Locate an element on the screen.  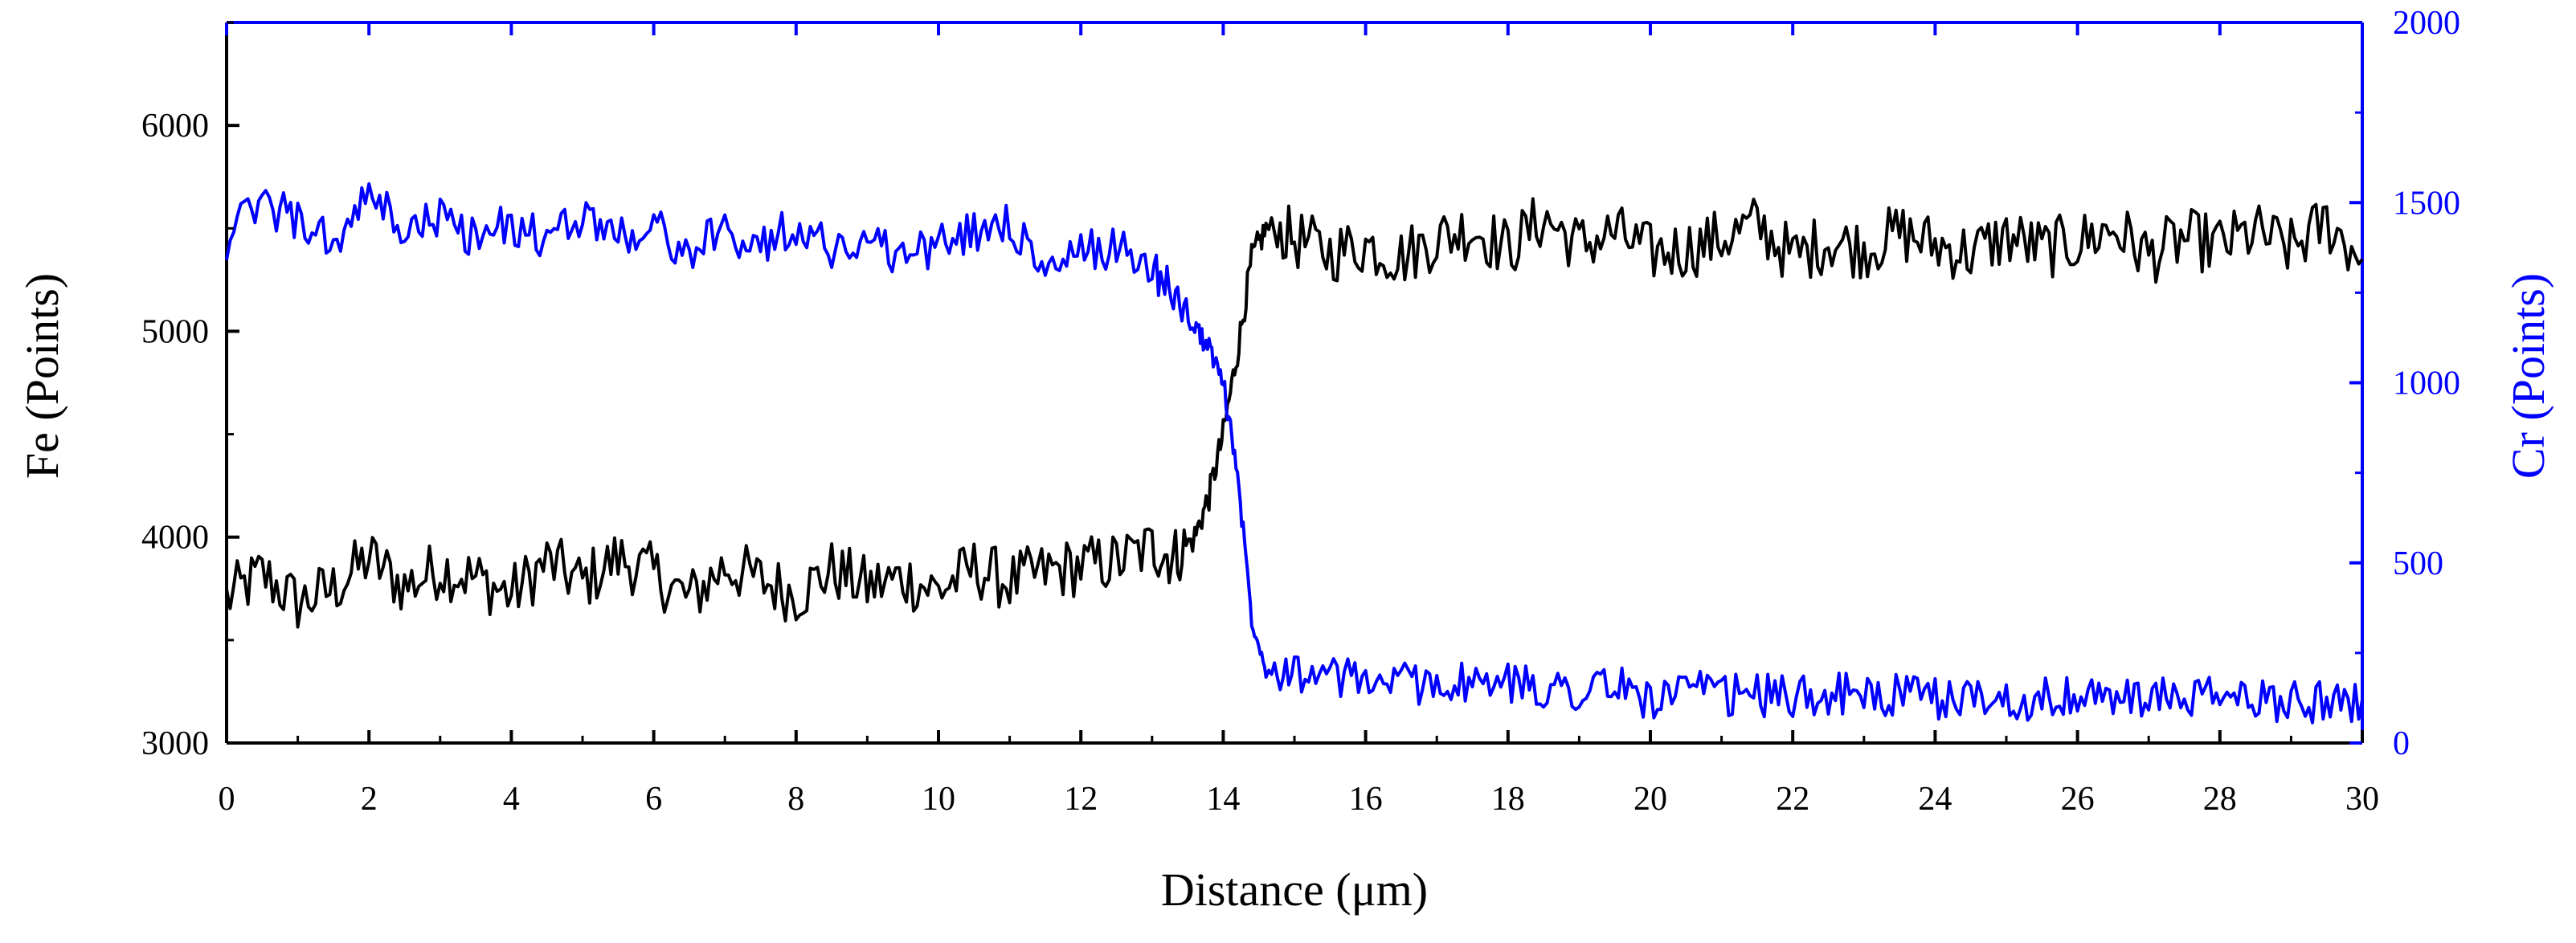
cr-y-tick-label: 500 is located at coordinates (2418, 564).